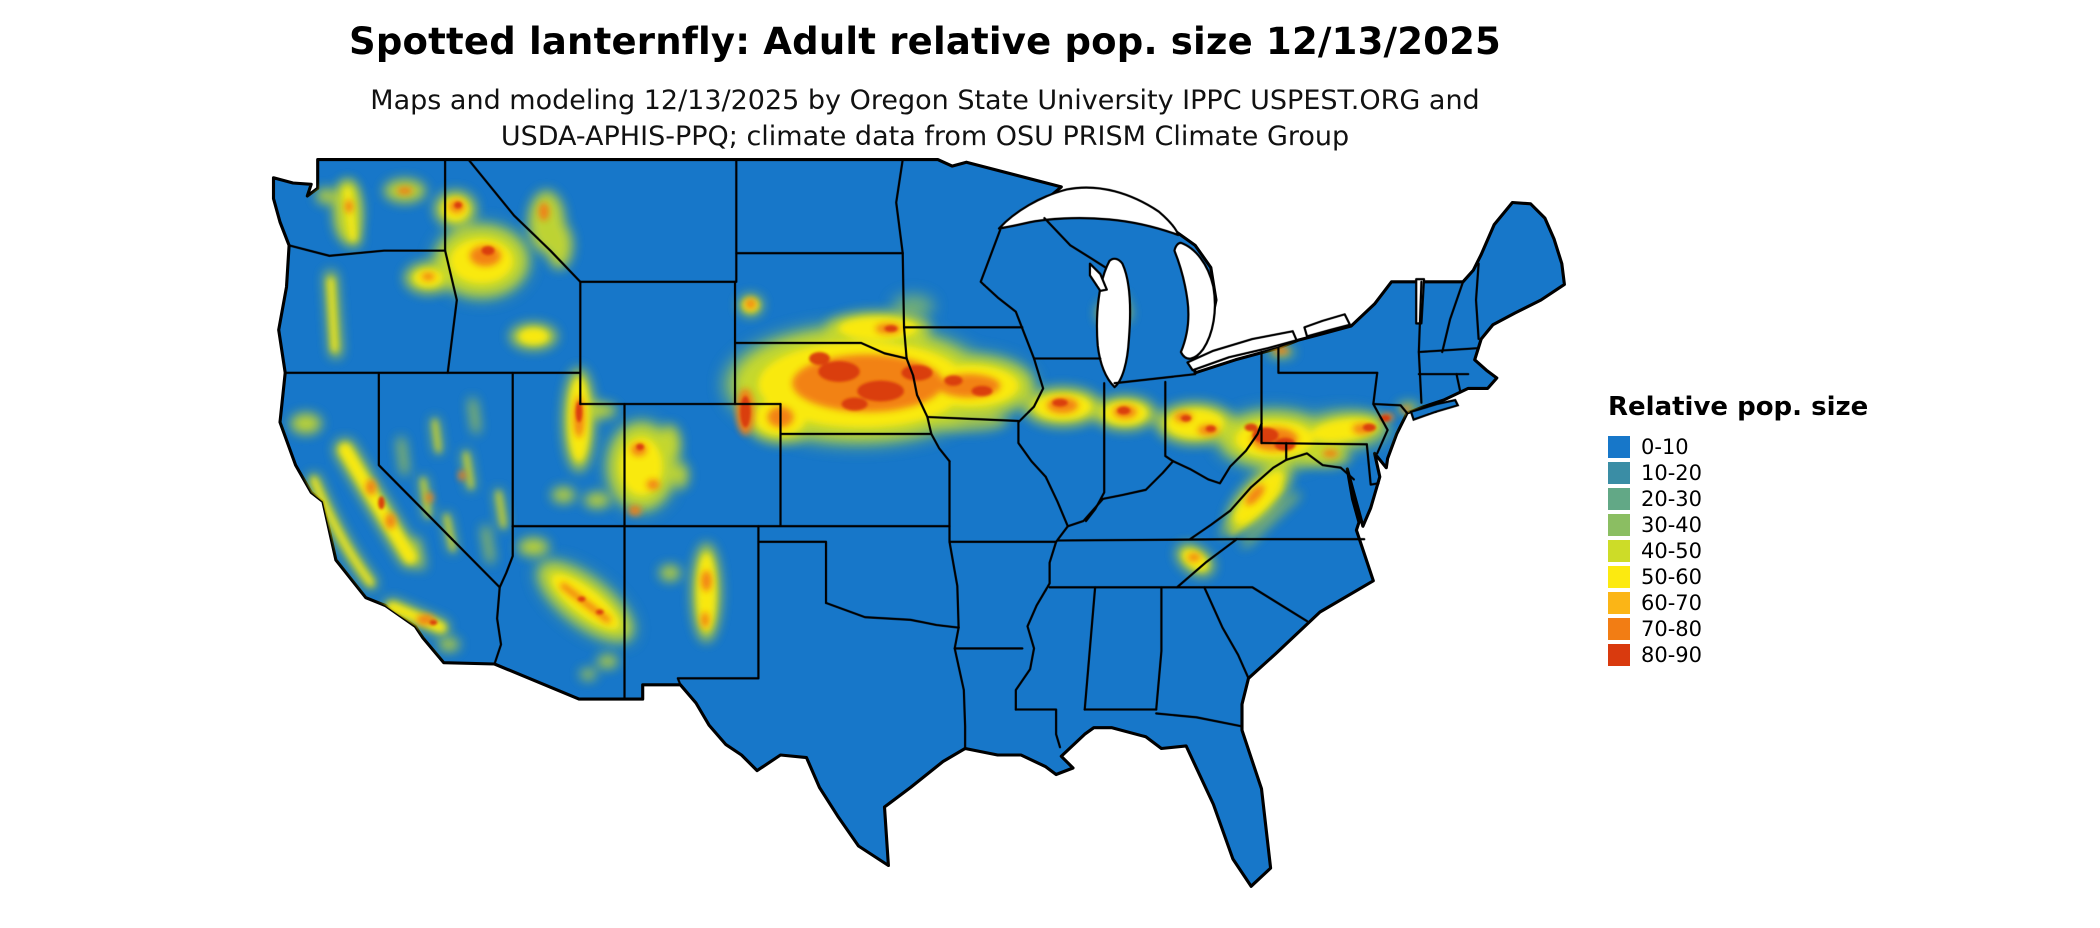 This screenshot has width=2100, height=928. I want to click on green-bay, so click(1098, 277).